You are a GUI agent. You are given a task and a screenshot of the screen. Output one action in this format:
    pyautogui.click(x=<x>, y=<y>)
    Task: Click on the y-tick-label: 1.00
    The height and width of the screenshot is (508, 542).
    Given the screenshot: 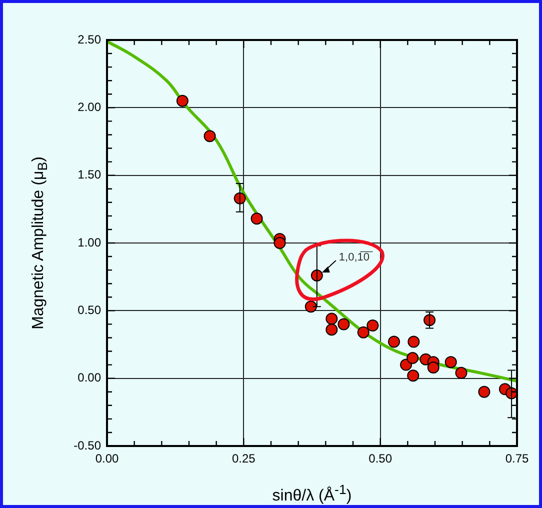 What is the action you would take?
    pyautogui.click(x=90, y=242)
    